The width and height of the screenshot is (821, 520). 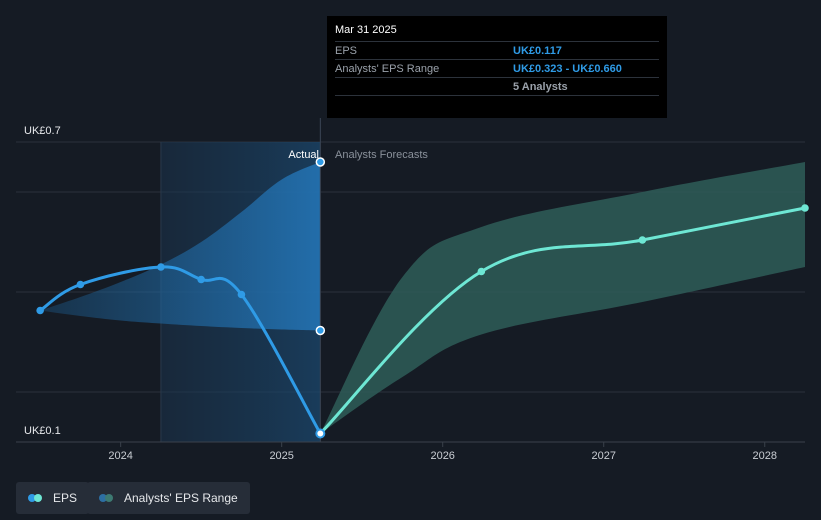 What do you see at coordinates (497, 86) in the screenshot?
I see `tooltip-row-analysts: 5 Analysts` at bounding box center [497, 86].